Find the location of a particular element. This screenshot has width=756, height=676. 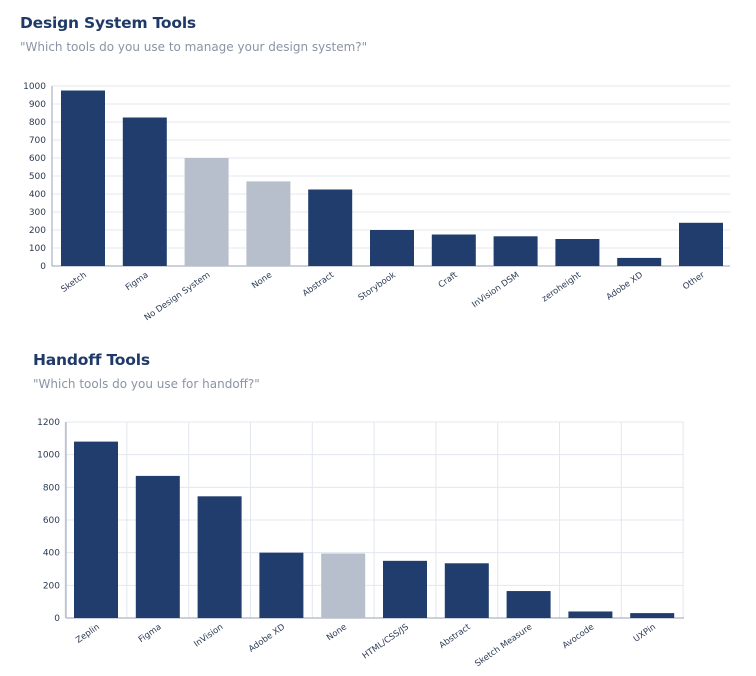

bar-zeplin is located at coordinates (96, 529).